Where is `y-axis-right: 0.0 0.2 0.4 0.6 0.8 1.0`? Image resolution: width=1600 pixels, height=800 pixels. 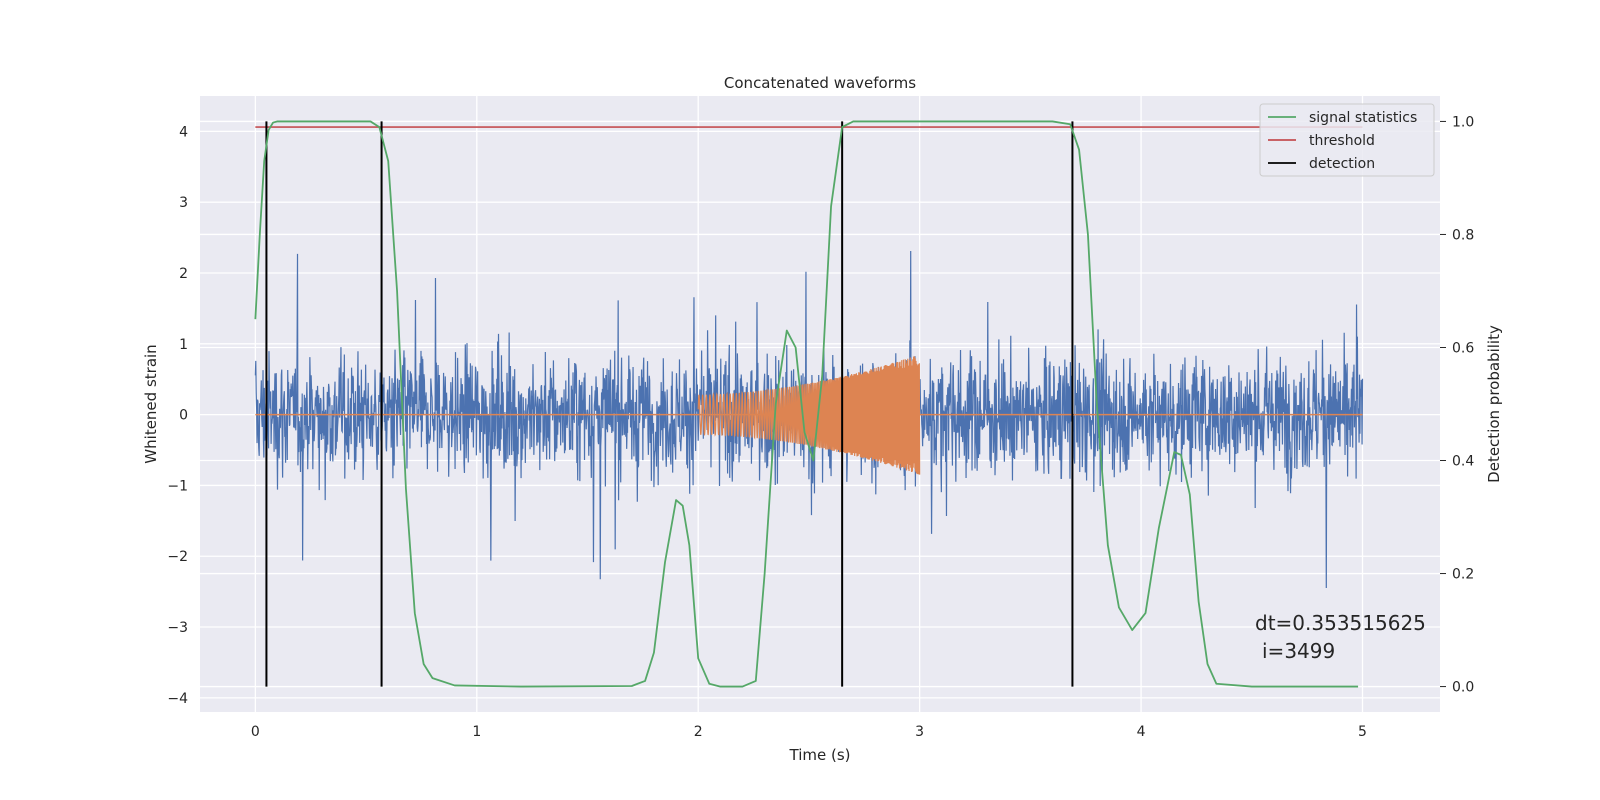 y-axis-right: 0.0 0.2 0.4 0.6 0.8 1.0 is located at coordinates (1457, 405).